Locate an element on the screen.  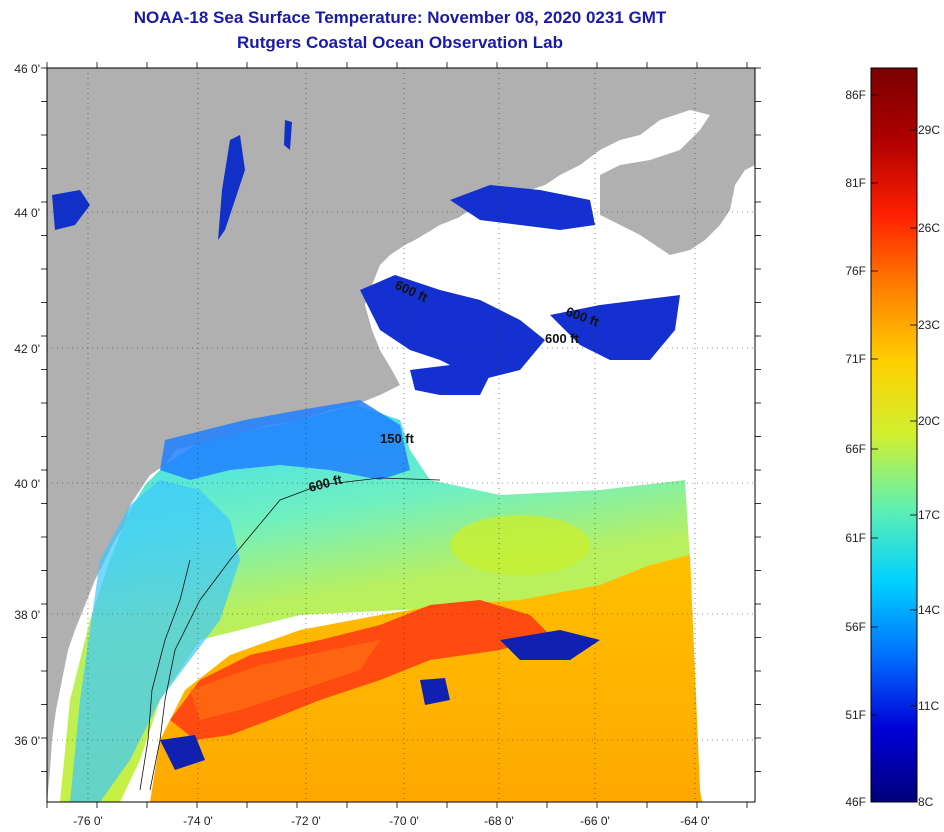
lat-label: 42 0' is located at coordinates (27, 349).